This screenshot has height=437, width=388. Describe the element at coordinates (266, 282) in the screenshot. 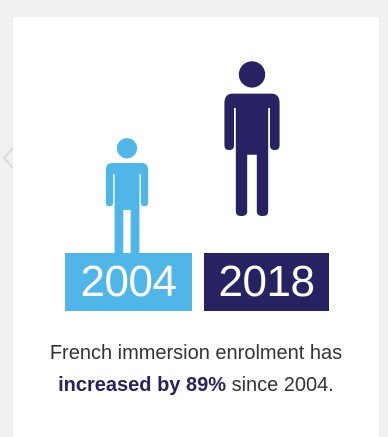

I see `year-label-2018: 2018` at that location.